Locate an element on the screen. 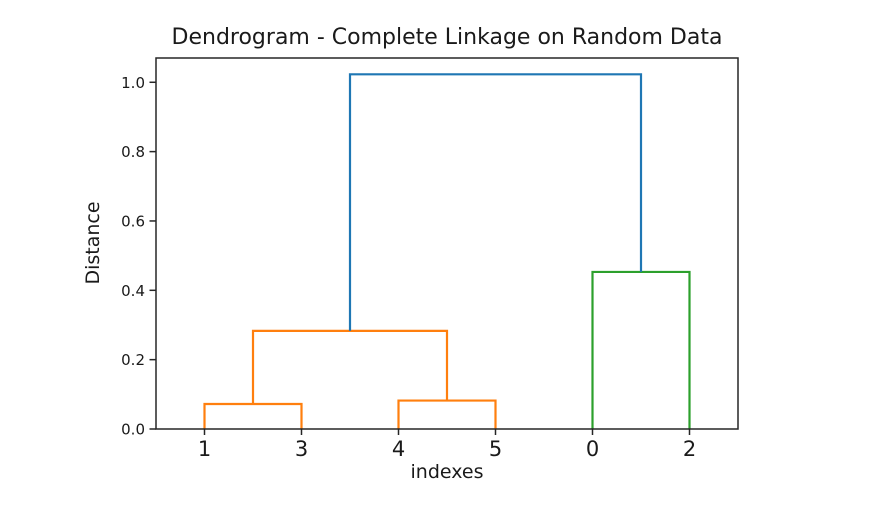 This screenshot has height=508, width=869. x-tick-label-leaf-1: 1 is located at coordinates (204, 449).